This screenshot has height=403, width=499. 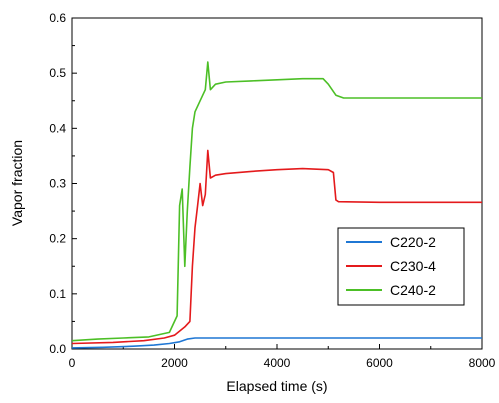 I want to click on y-tick-label: 0.2, so click(x=57, y=239).